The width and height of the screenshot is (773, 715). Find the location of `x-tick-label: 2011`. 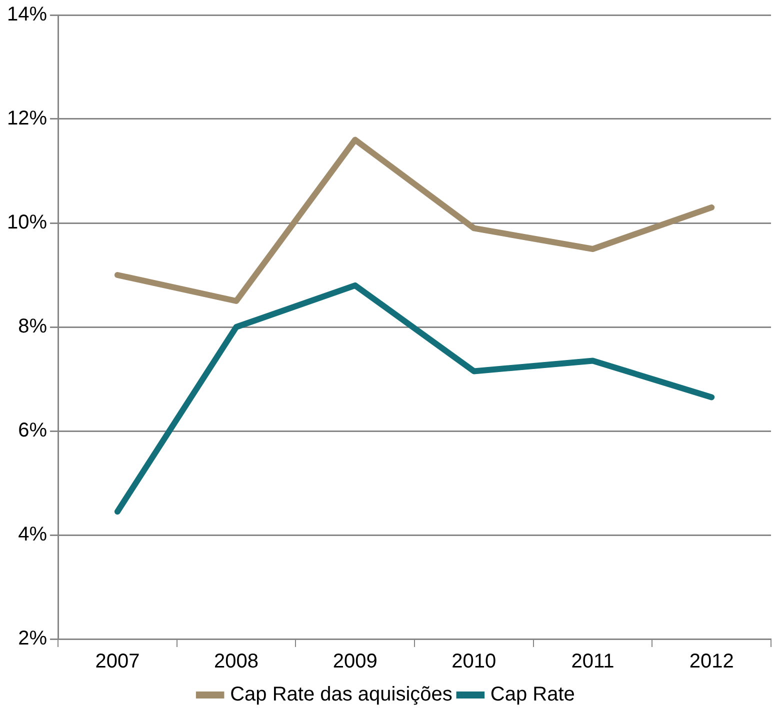

x-tick-label: 2011 is located at coordinates (592, 661).